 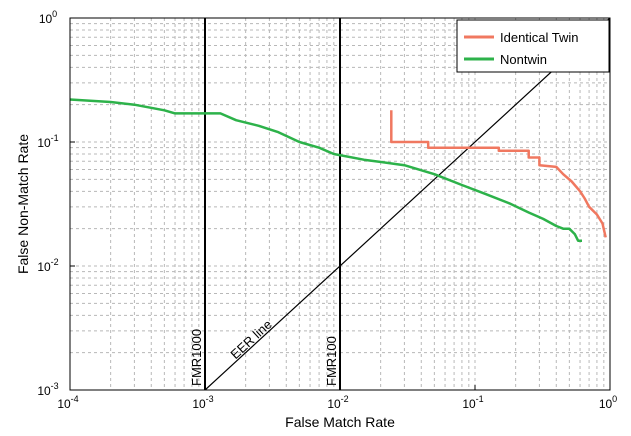 I want to click on y-axis-label: False Non-Match Rate, so click(x=23, y=204).